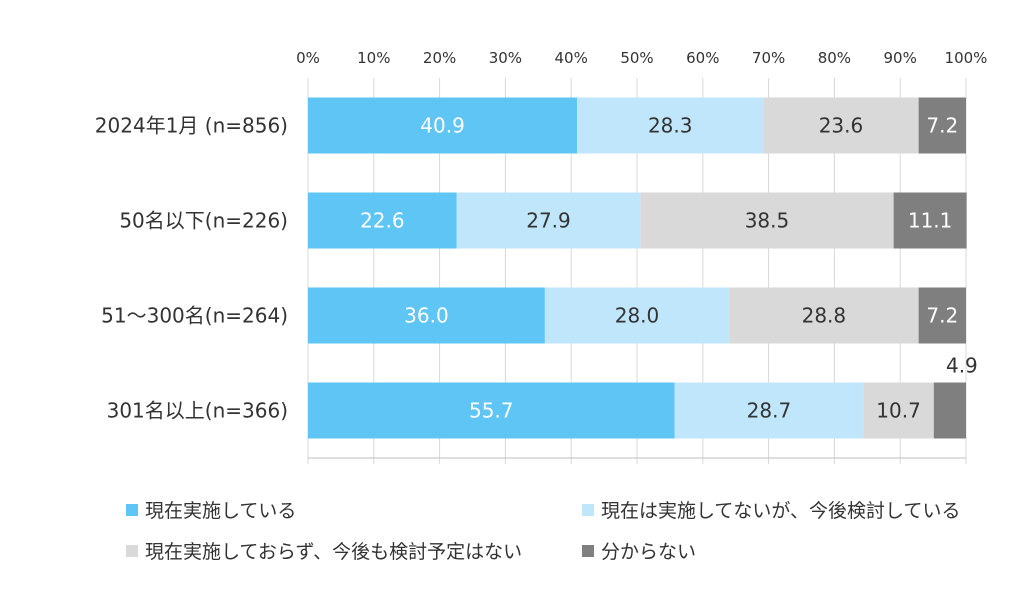 This screenshot has height=614, width=1024. Describe the element at coordinates (334, 552) in the screenshot. I see `legend-label: 現在実施しておらず、今後も検討予定はない` at that location.